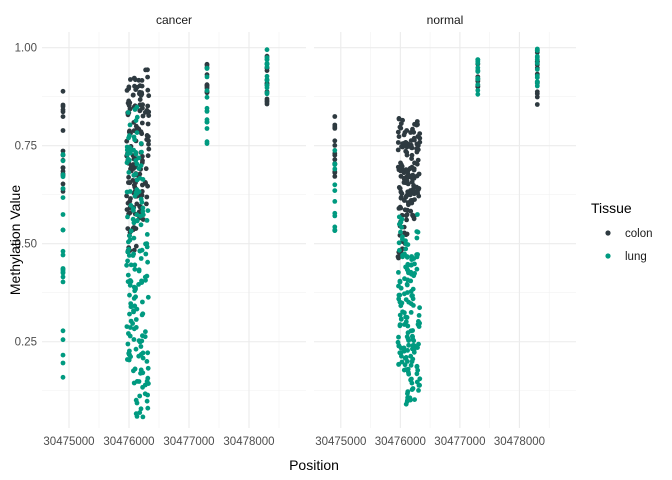 This screenshot has width=672, height=480. I want to click on x-tick-label: 30476000, so click(128, 442).